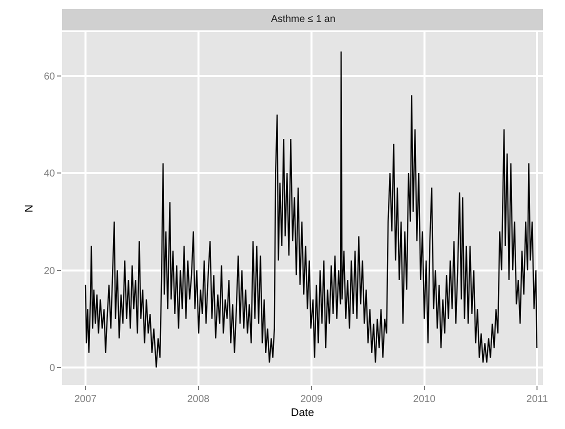 The height and width of the screenshot is (429, 565). What do you see at coordinates (198, 399) in the screenshot?
I see `x-tick-label: 2008` at bounding box center [198, 399].